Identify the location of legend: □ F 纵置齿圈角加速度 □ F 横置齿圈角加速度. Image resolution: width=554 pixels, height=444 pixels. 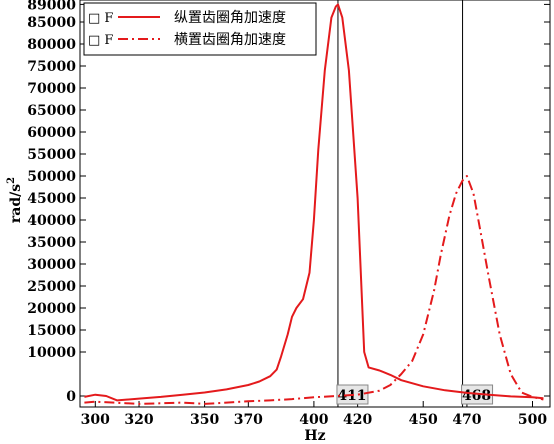
(200, 29).